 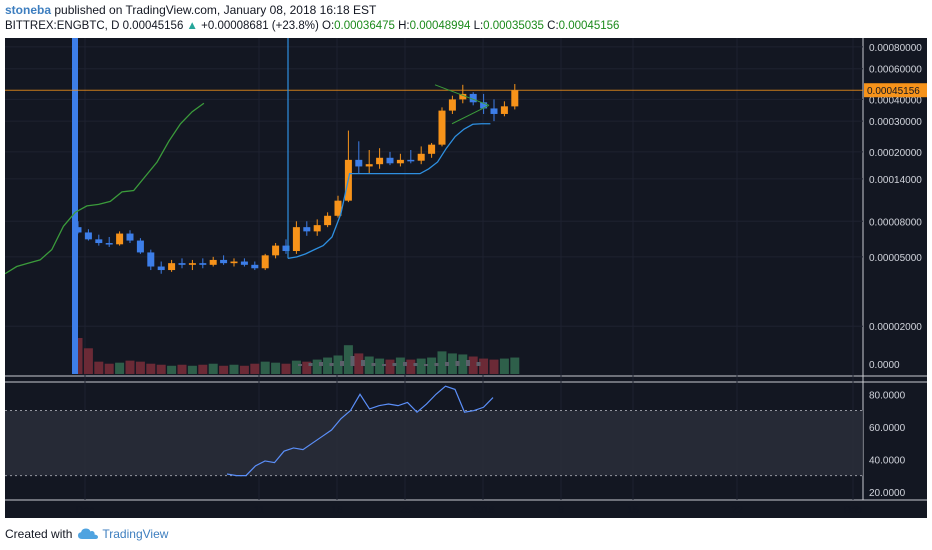 I want to click on volume-oscillator, so click(x=389, y=361).